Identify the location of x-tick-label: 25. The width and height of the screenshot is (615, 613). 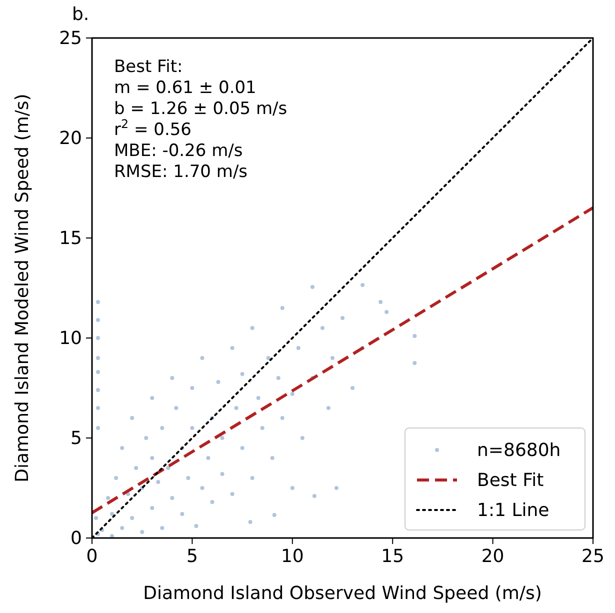
(593, 556).